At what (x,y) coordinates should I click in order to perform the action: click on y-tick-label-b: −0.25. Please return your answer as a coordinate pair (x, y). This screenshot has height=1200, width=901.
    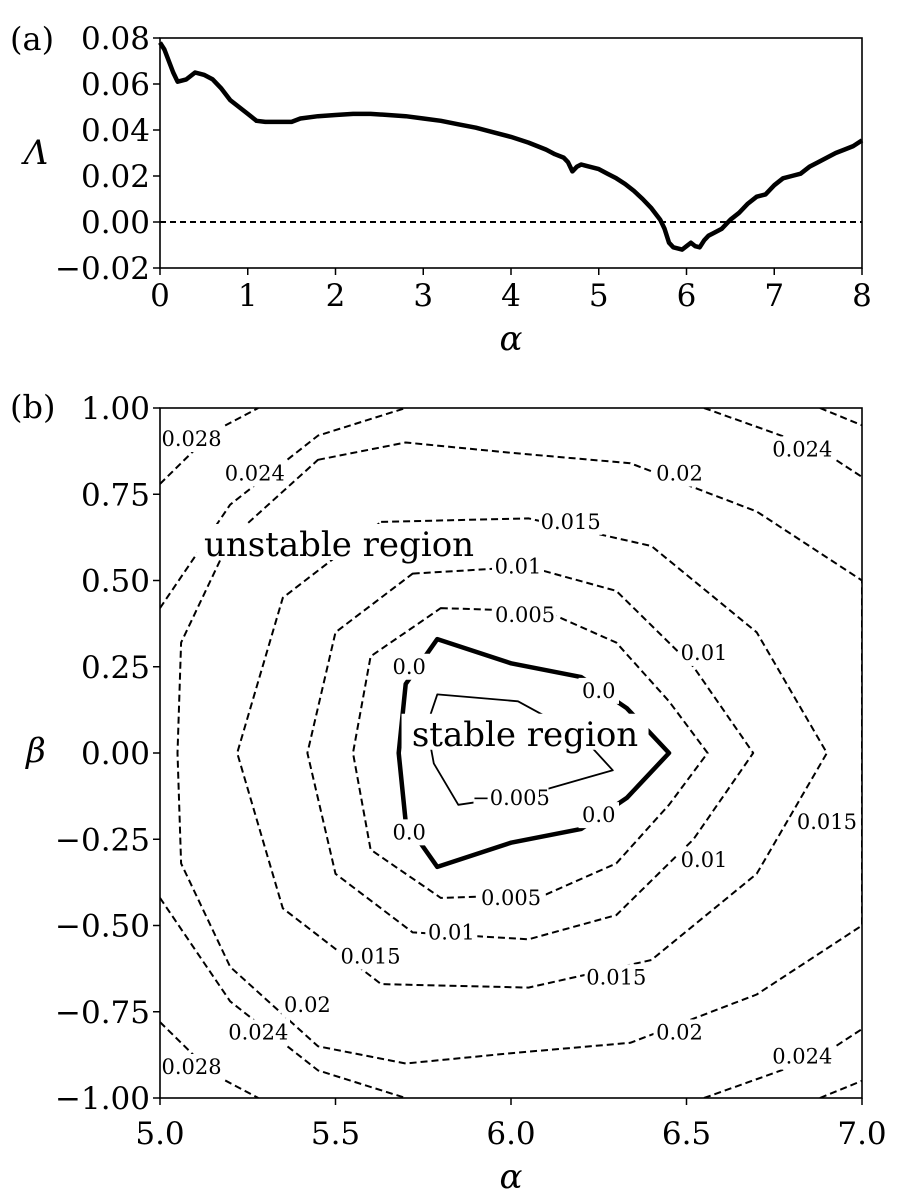
    Looking at the image, I should click on (102, 840).